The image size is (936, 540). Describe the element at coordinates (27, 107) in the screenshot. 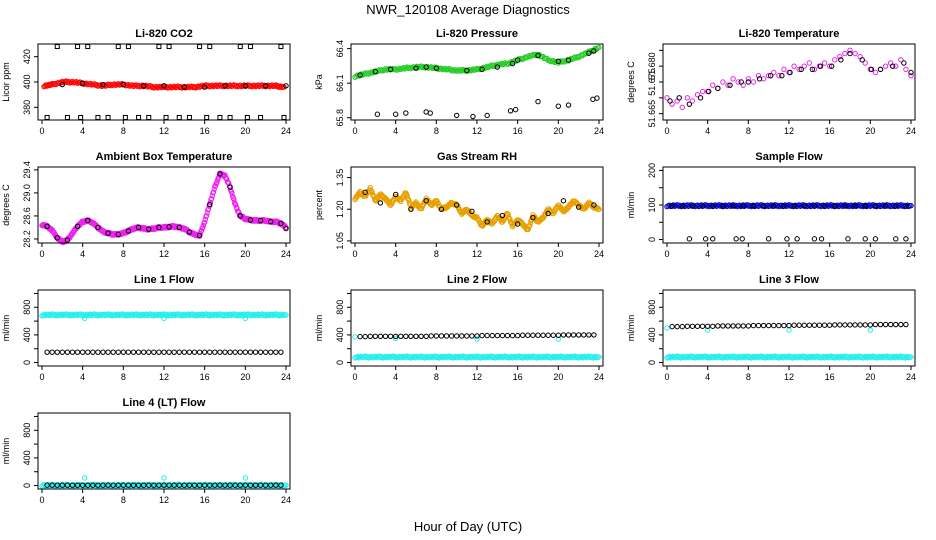

I see `y-tick-label: 380` at that location.